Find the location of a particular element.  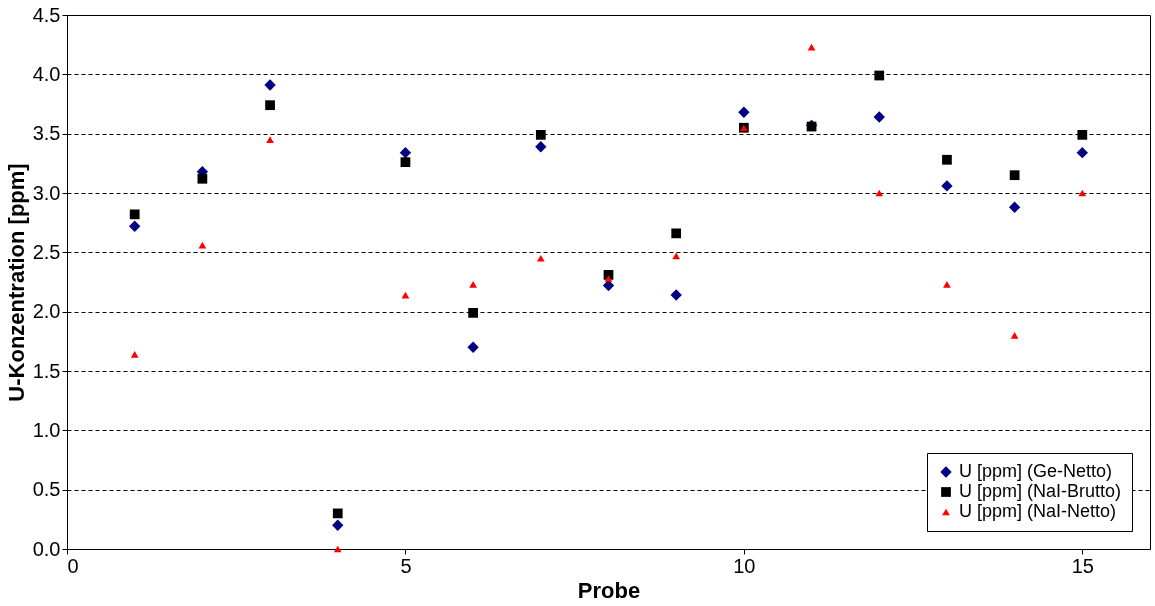

y-axis-title: U-Konzentration [ppm] is located at coordinates (16, 282).